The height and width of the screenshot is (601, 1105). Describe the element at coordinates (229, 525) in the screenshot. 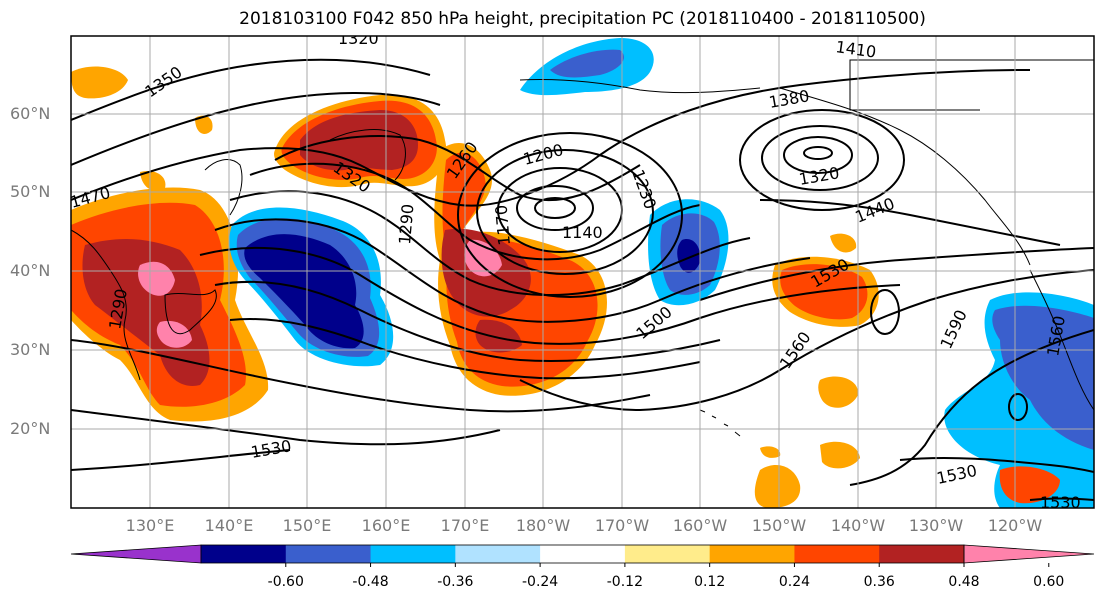

I see `lon-label-140e: 140°E` at that location.